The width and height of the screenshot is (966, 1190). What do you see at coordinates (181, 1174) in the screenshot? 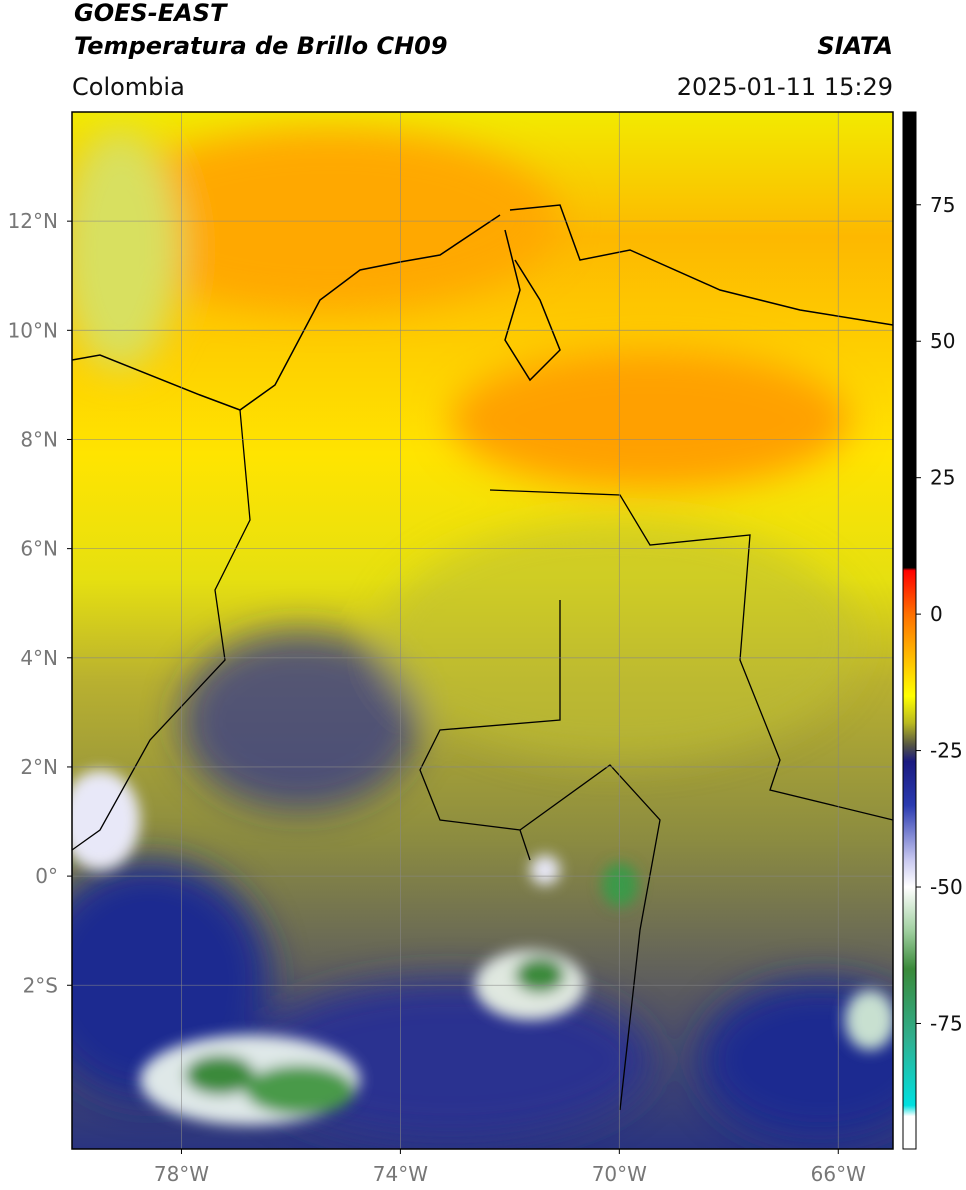
I see `x-tick-label: 78°W` at bounding box center [181, 1174].